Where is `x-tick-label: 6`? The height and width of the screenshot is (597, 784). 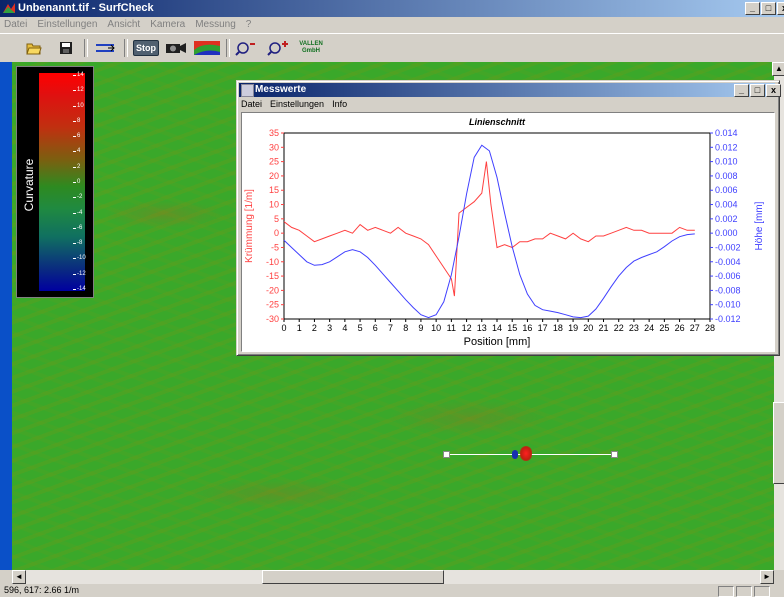 x-tick-label: 6 is located at coordinates (375, 328).